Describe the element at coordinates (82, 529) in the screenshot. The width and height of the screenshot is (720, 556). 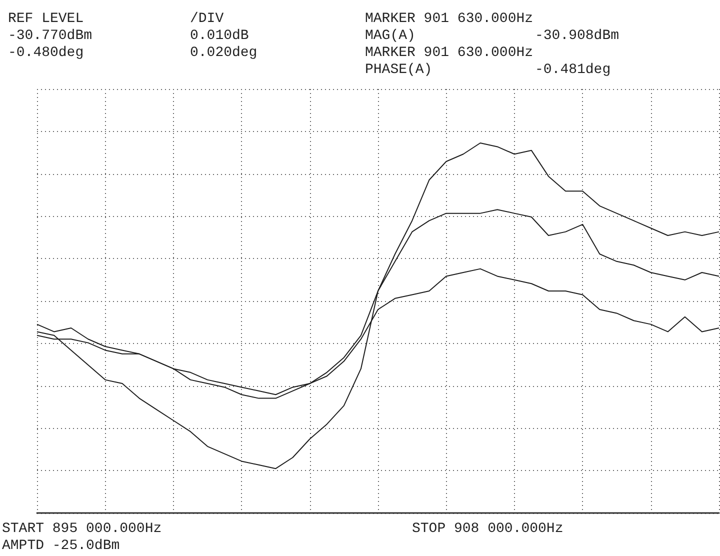
I see `text: START 895 000.000Hz` at that location.